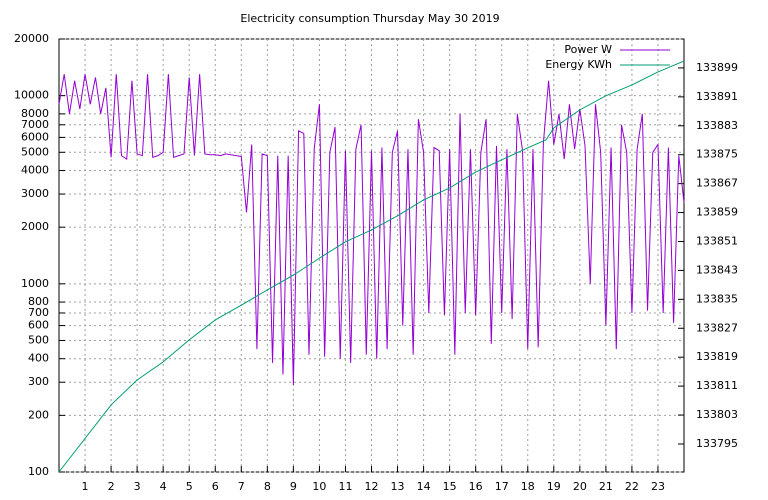 This screenshot has height=500, width=768. I want to click on x-tick-label: 7, so click(241, 486).